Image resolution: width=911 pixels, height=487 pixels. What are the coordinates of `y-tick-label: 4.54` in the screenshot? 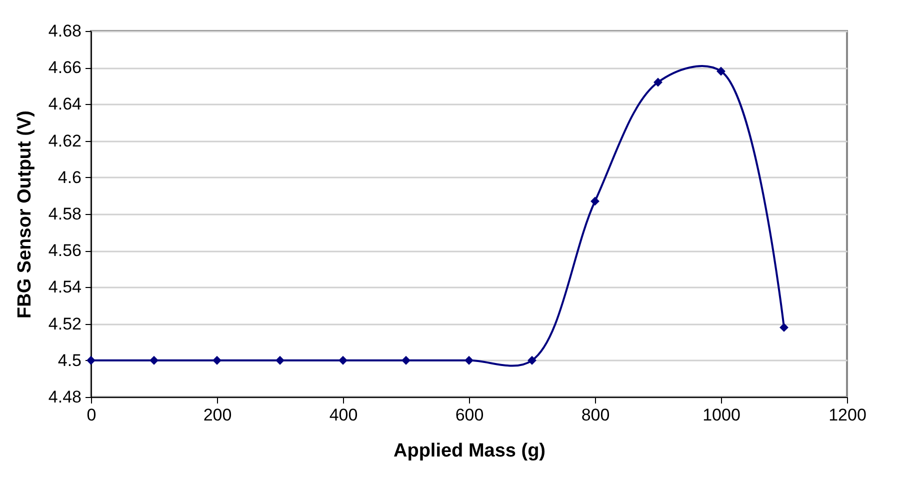 It's located at (65, 287).